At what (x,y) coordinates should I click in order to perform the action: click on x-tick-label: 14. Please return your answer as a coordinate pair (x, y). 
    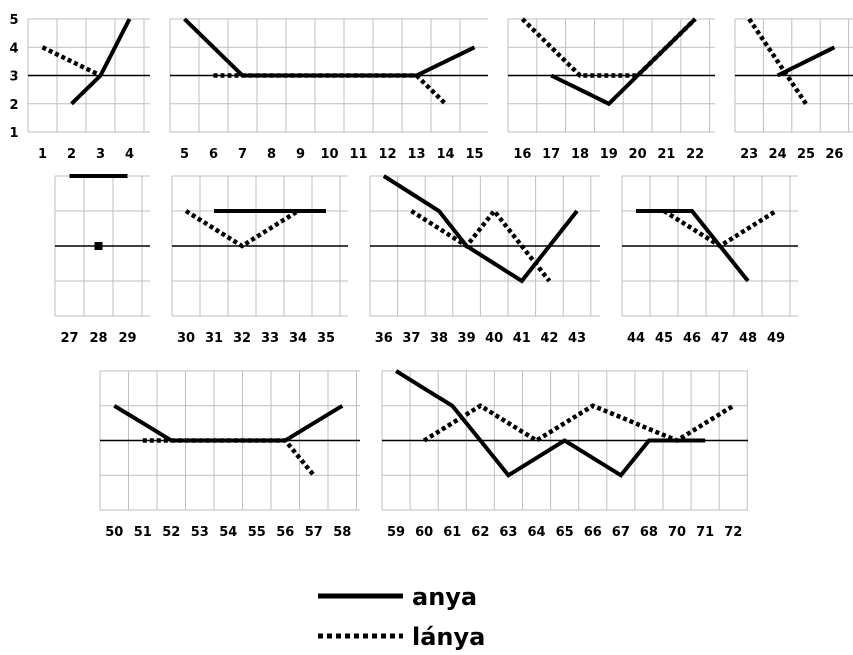
    Looking at the image, I should click on (445, 154).